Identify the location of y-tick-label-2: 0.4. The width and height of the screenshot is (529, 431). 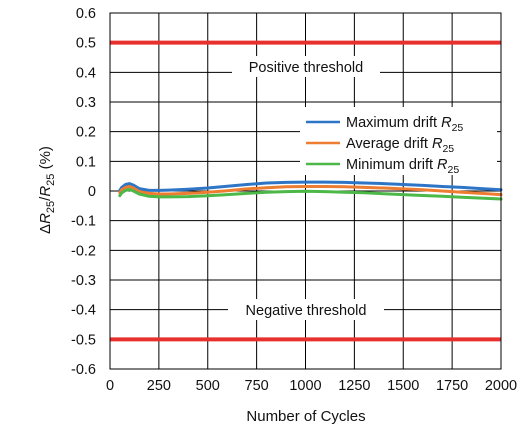
(86, 73).